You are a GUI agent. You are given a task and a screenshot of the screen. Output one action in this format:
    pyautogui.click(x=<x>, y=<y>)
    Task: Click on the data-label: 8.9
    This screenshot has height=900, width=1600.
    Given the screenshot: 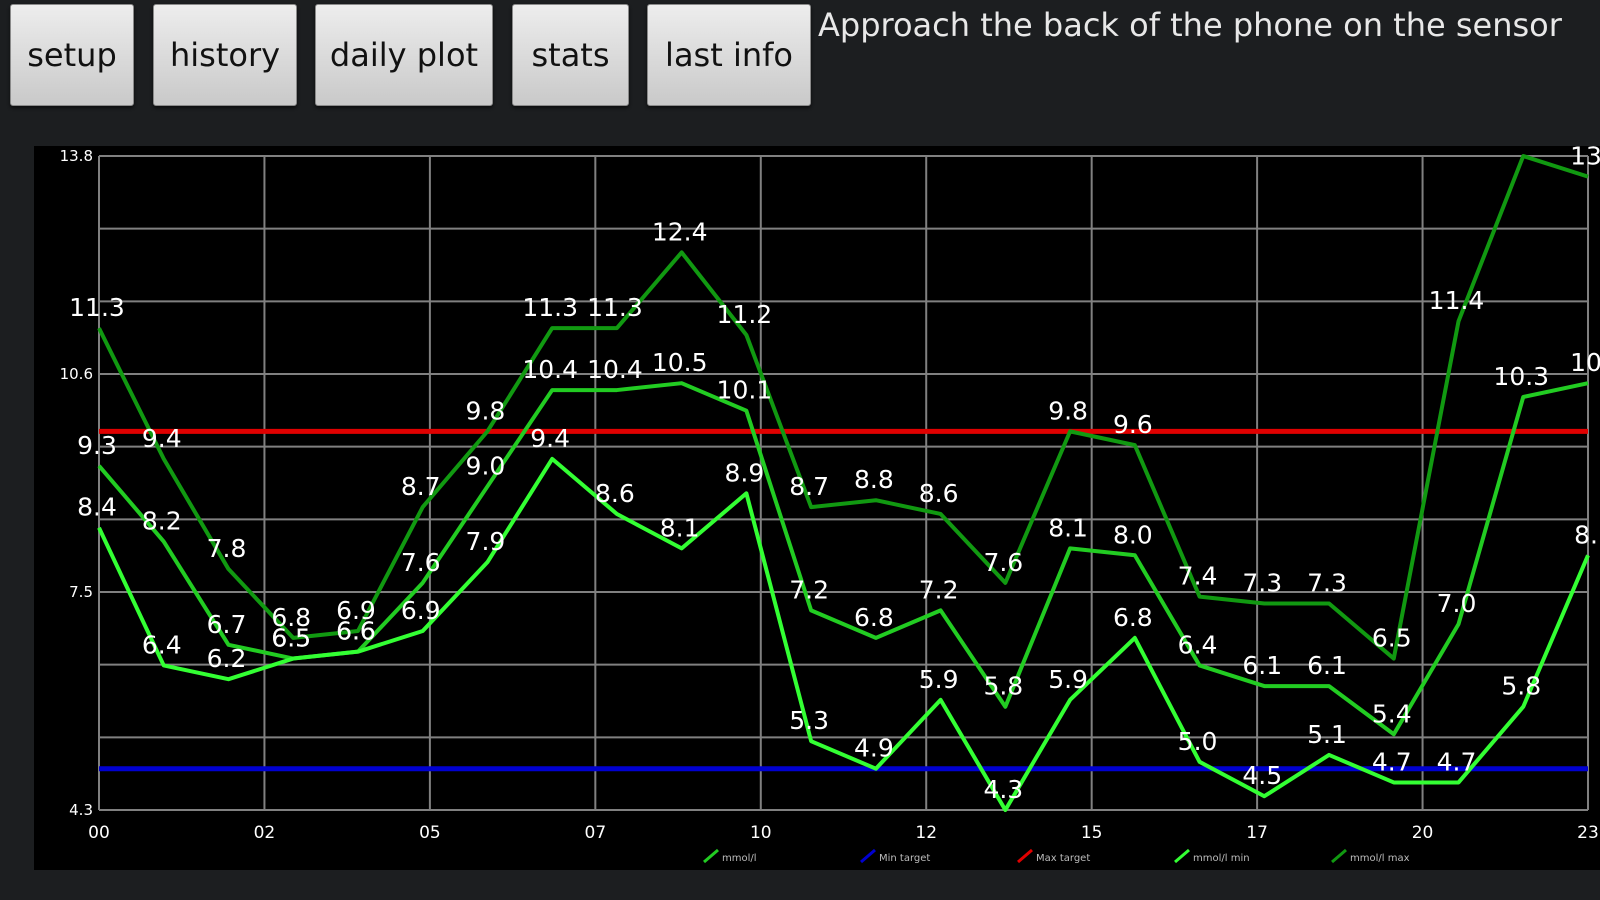 What is the action you would take?
    pyautogui.click(x=745, y=472)
    